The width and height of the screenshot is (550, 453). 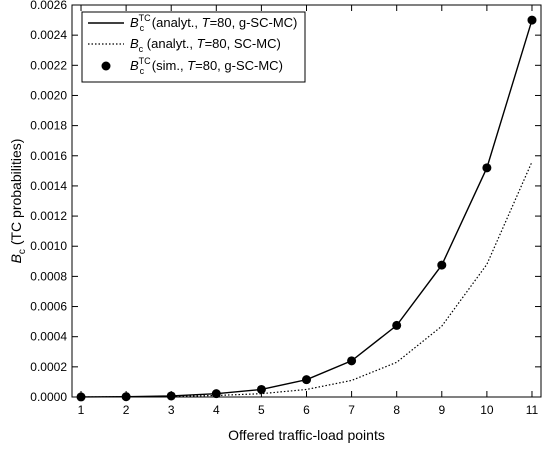 I want to click on x-tick-label: 5, so click(x=261, y=410).